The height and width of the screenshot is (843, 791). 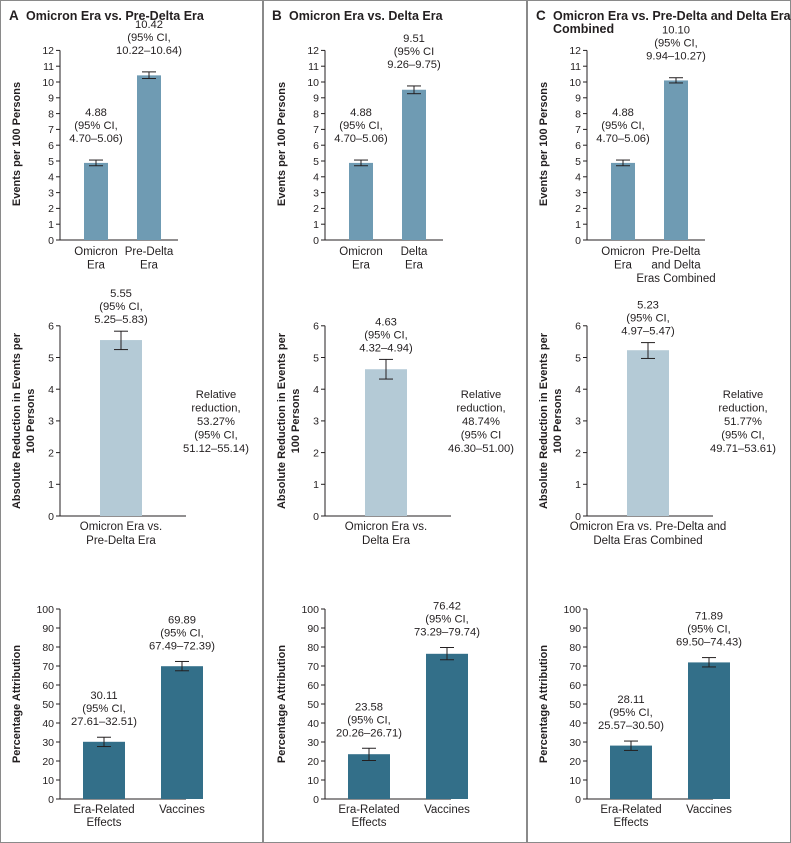 What do you see at coordinates (121, 294) in the screenshot?
I see `data-label: 5.55` at bounding box center [121, 294].